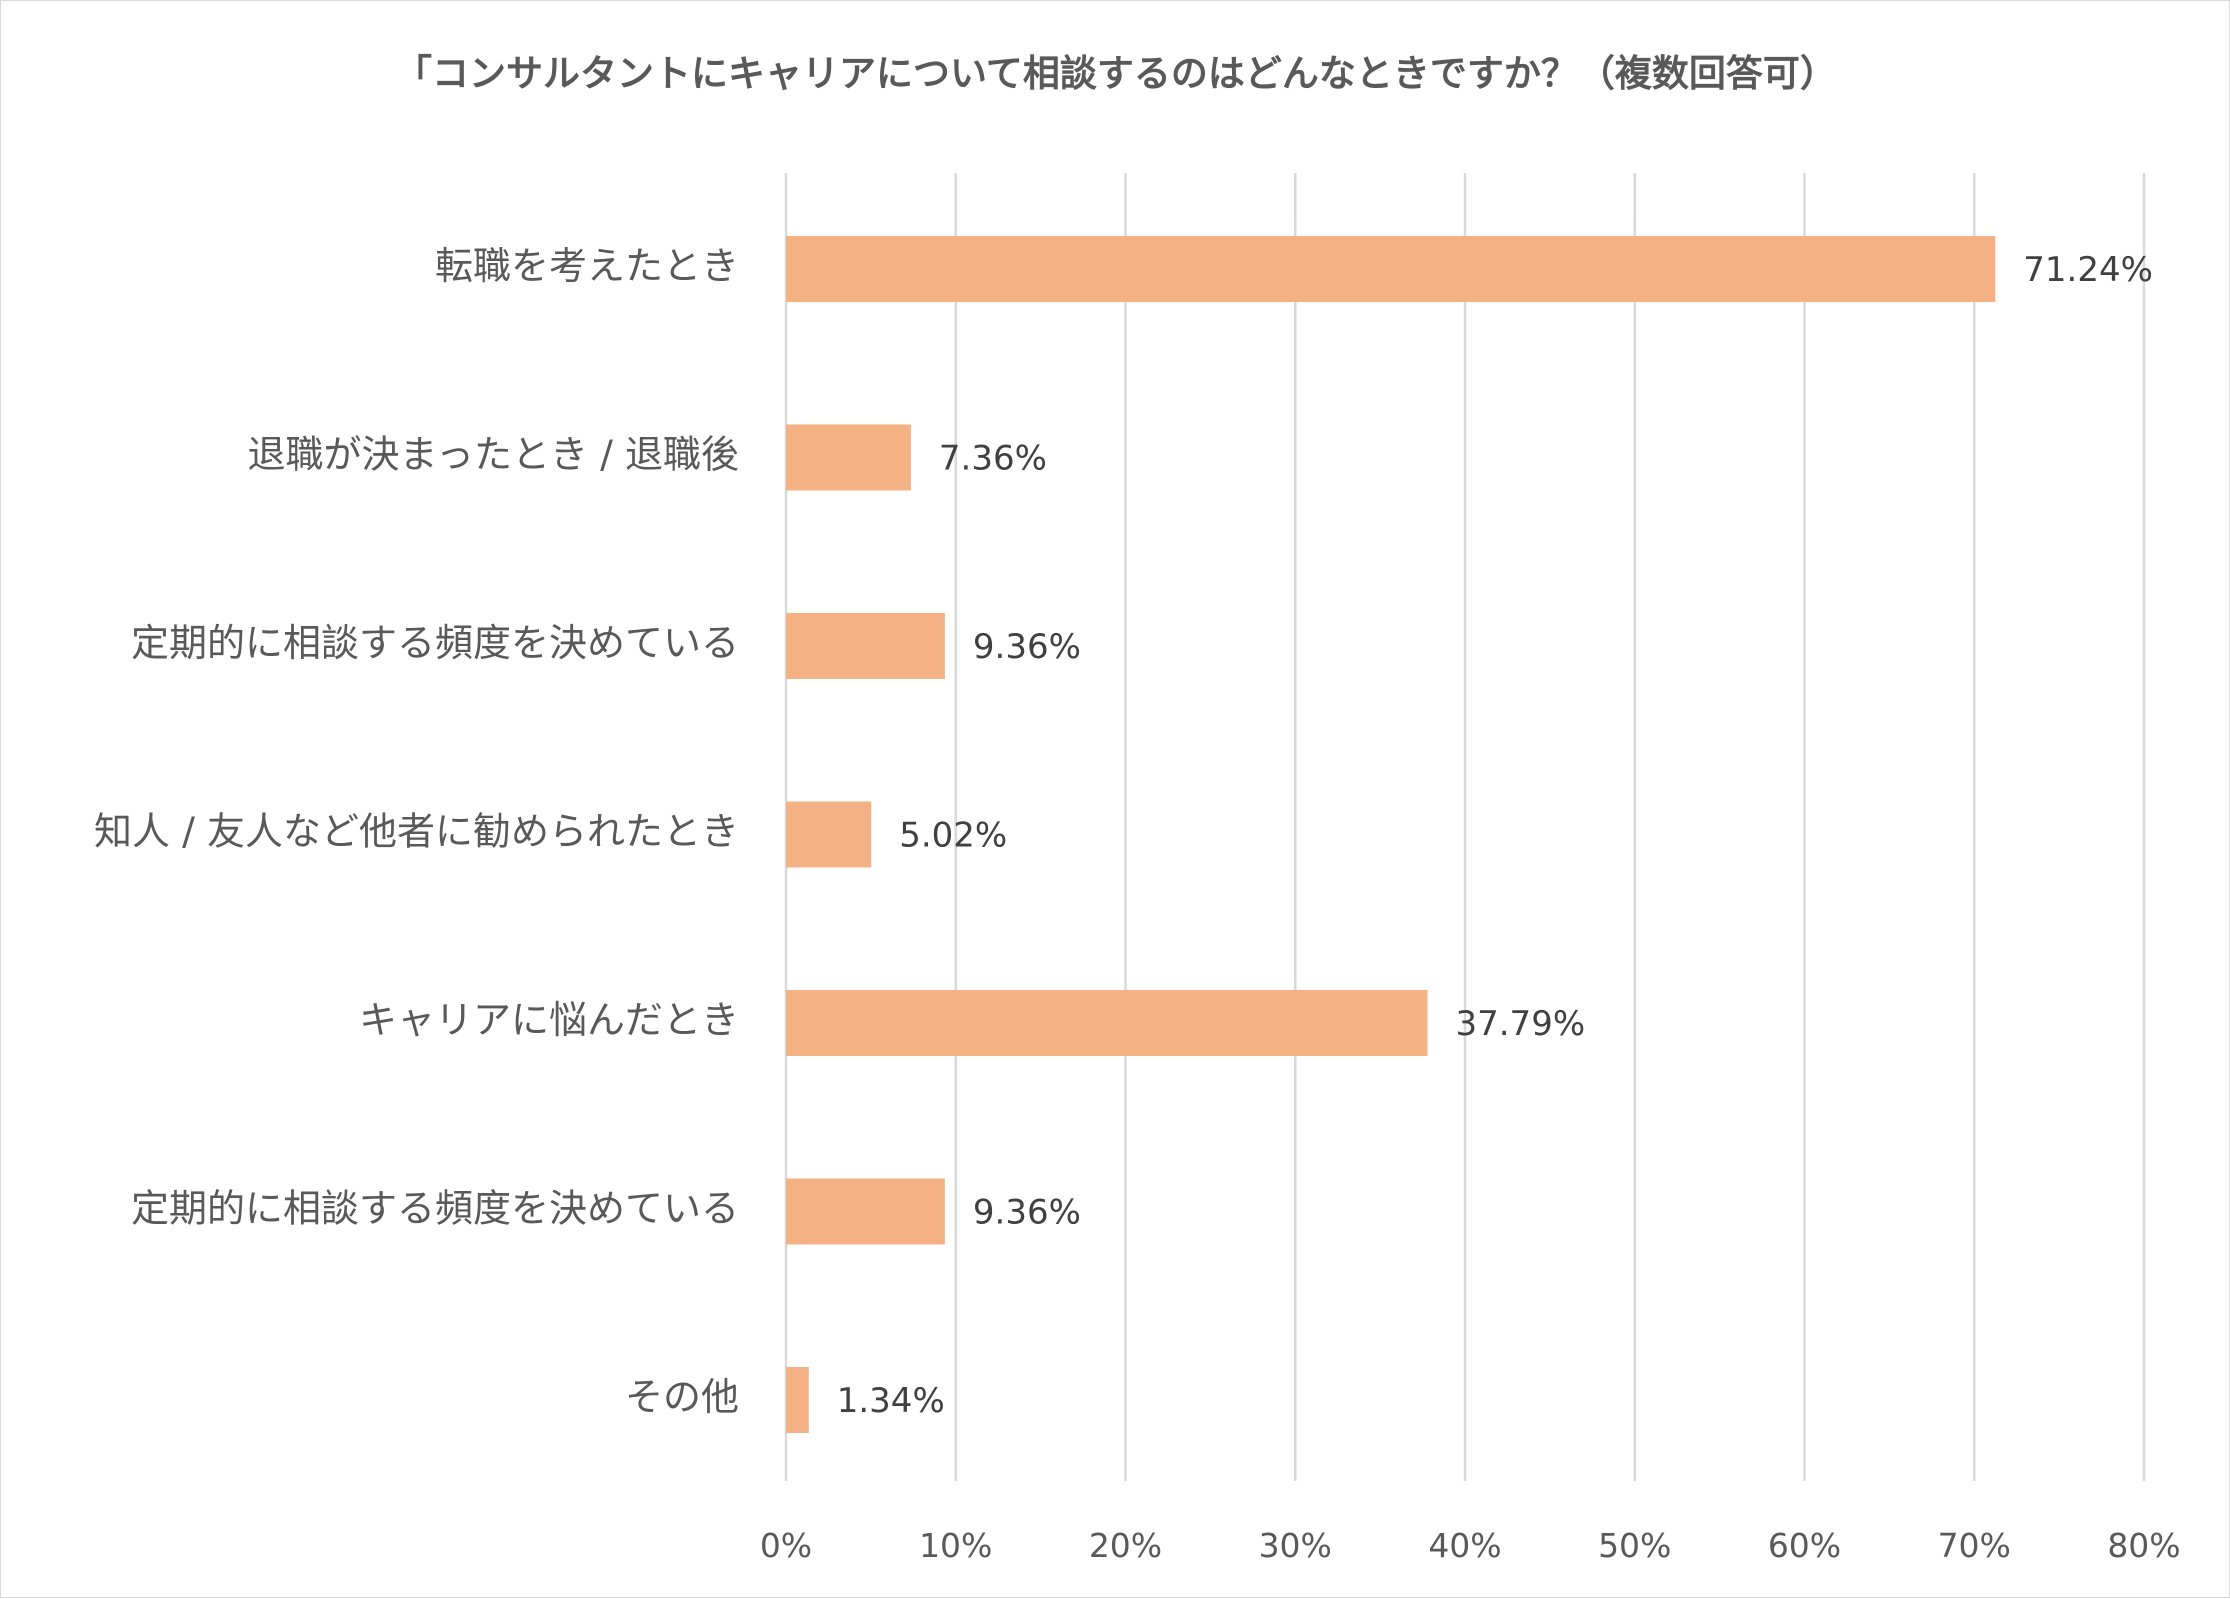 This screenshot has width=2230, height=1599. I want to click on data-label: 5.02%, so click(953, 836).